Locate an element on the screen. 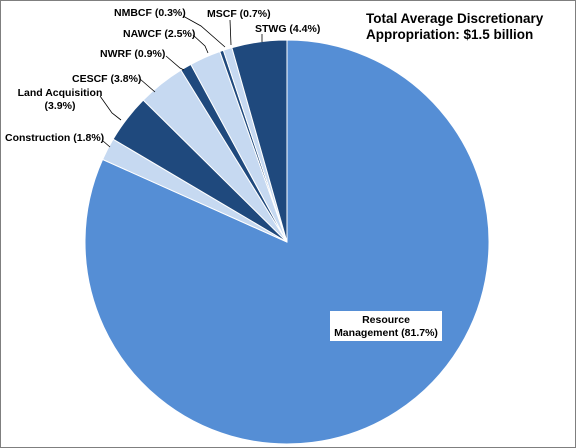 The width and height of the screenshot is (576, 448). leader-line-construction is located at coordinates (106, 144).